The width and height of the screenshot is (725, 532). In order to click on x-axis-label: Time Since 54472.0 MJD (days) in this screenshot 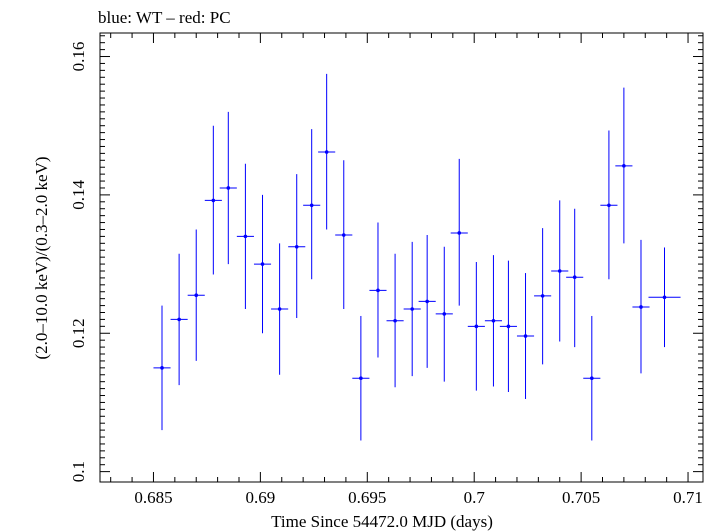, I will do `click(382, 521)`.